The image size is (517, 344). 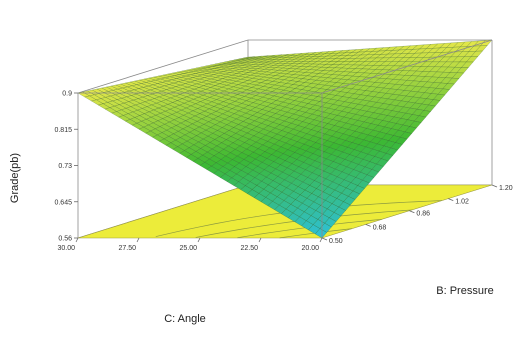 What do you see at coordinates (67, 94) in the screenshot?
I see `z-tick-label: 0.9` at bounding box center [67, 94].